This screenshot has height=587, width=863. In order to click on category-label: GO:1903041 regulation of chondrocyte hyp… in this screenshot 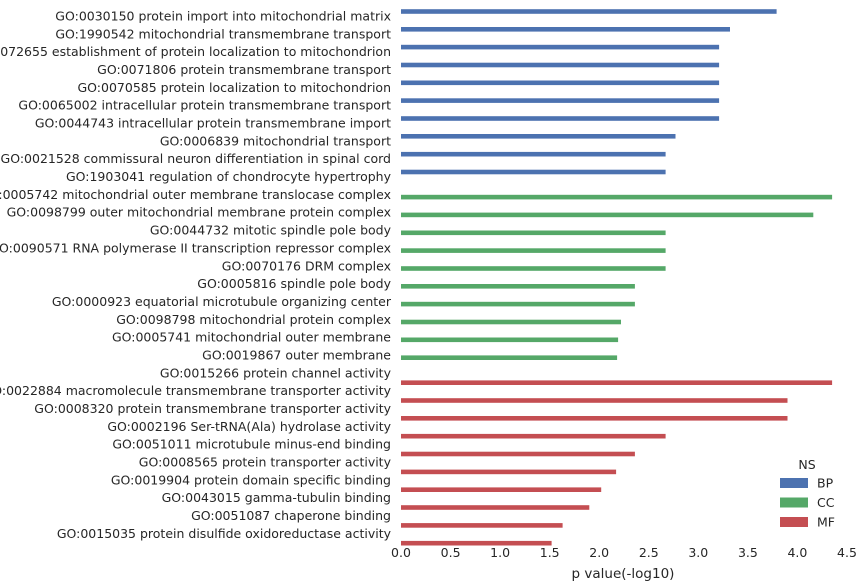, I will do `click(229, 176)`.